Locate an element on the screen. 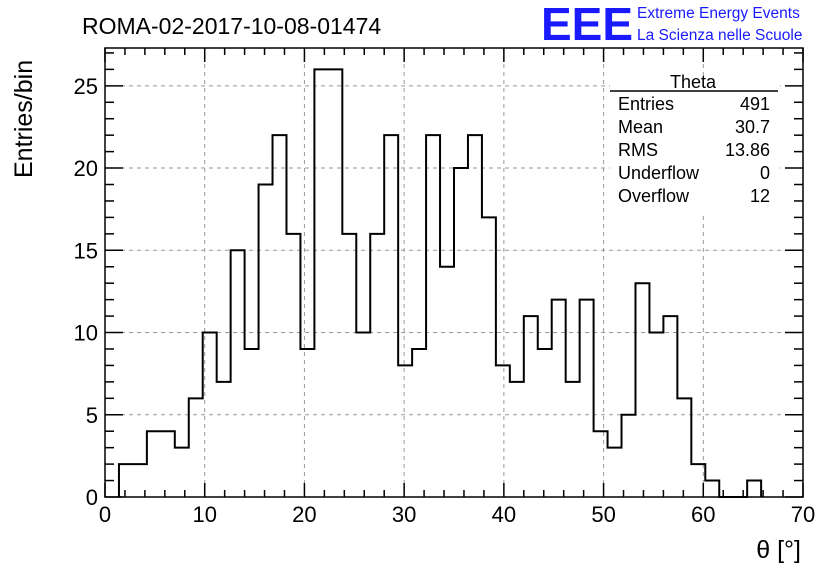 The height and width of the screenshot is (572, 836). y-tick-label: 0 is located at coordinates (92, 497).